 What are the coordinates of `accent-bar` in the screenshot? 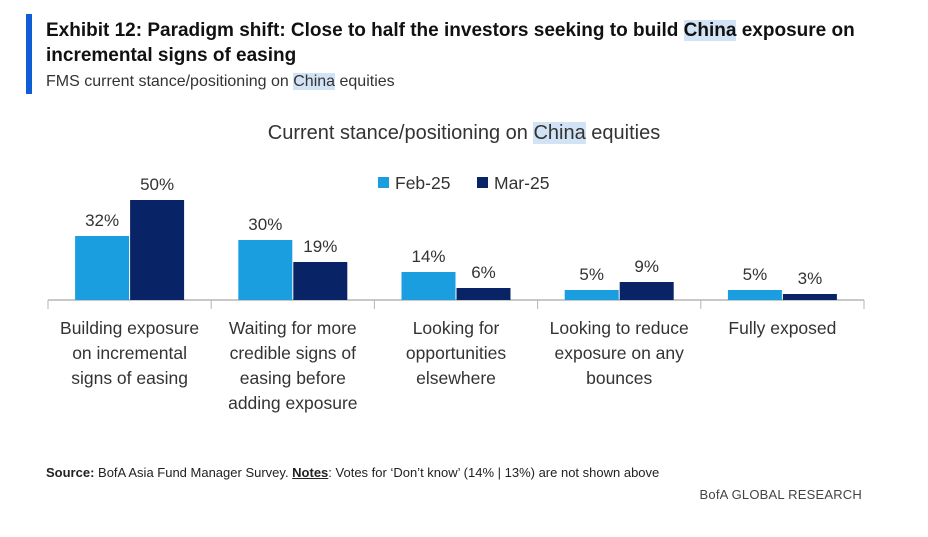 It's located at (29, 54).